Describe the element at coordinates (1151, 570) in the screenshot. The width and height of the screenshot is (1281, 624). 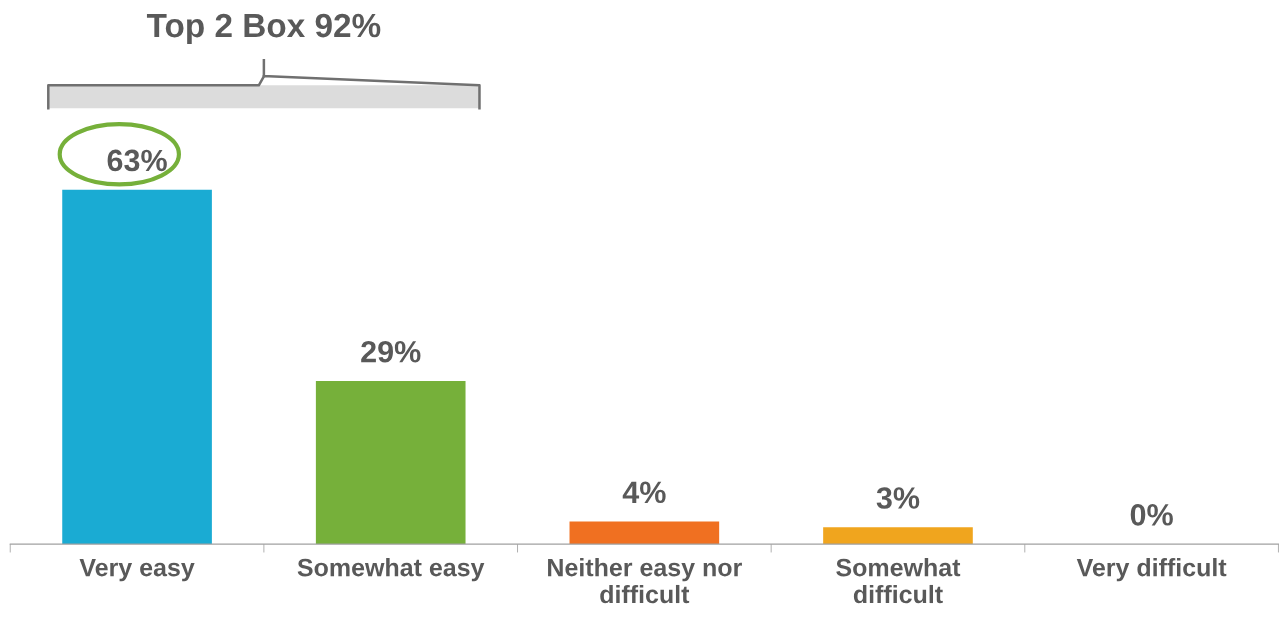
I see `x-tick-label: Very difficult` at that location.